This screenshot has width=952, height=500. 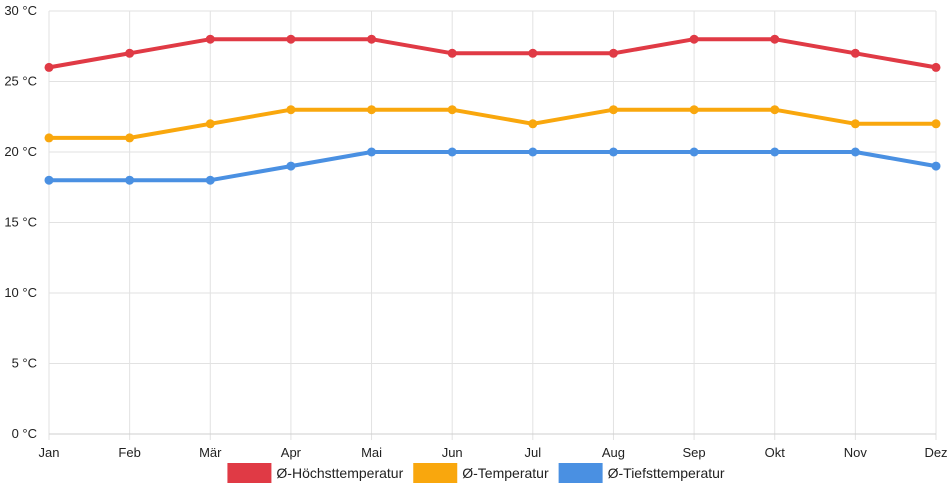 I want to click on x-tick-label: Dez, so click(x=935, y=452).